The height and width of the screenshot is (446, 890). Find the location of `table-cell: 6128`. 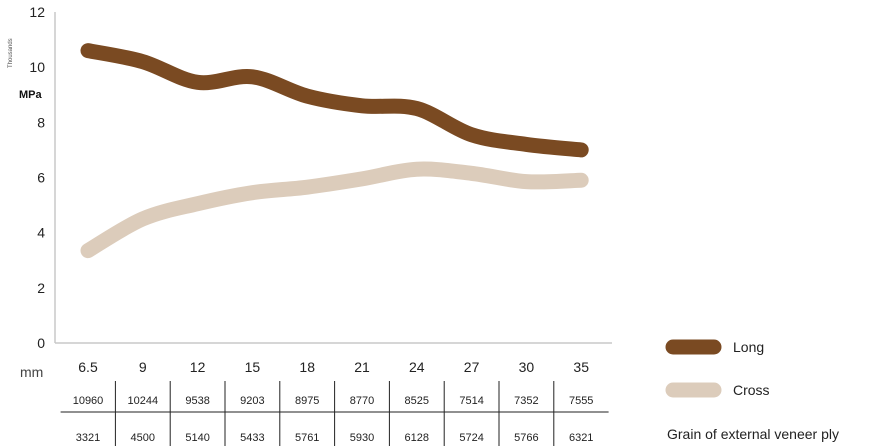

table-cell: 6128 is located at coordinates (417, 438).